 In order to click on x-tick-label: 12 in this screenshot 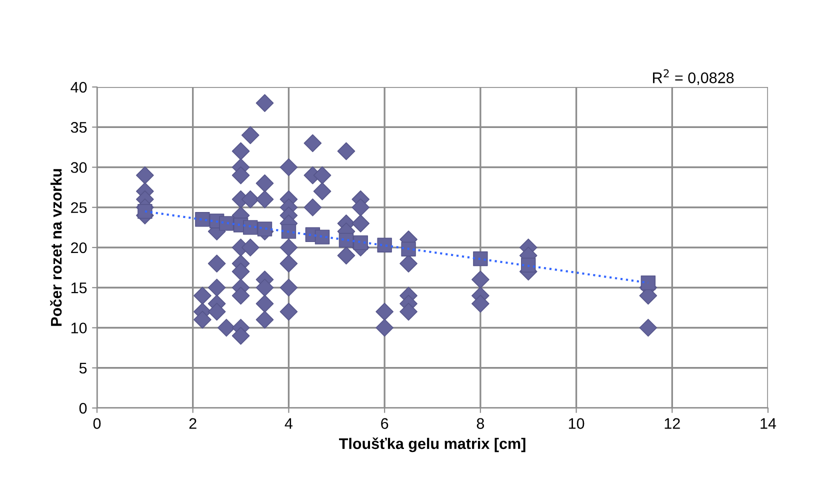, I will do `click(672, 423)`.